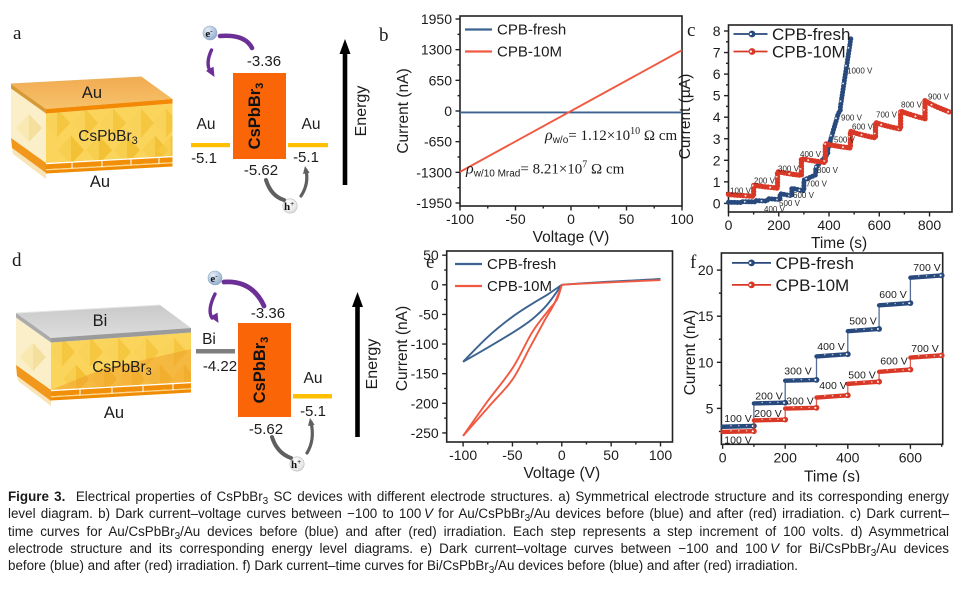  Describe the element at coordinates (17, 33) in the screenshot. I see `svg-text: a` at that location.